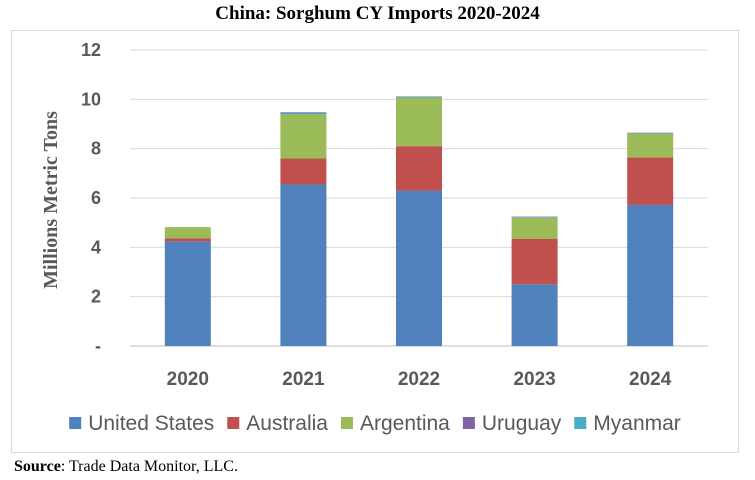 The image size is (755, 480). I want to click on y-tick-label: 8, so click(96, 149).